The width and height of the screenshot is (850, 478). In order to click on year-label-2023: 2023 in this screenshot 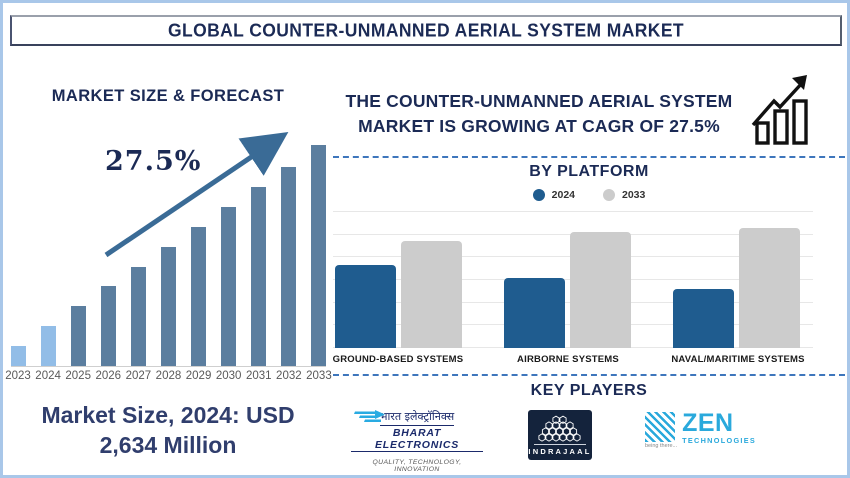, I will do `click(18, 376)`.